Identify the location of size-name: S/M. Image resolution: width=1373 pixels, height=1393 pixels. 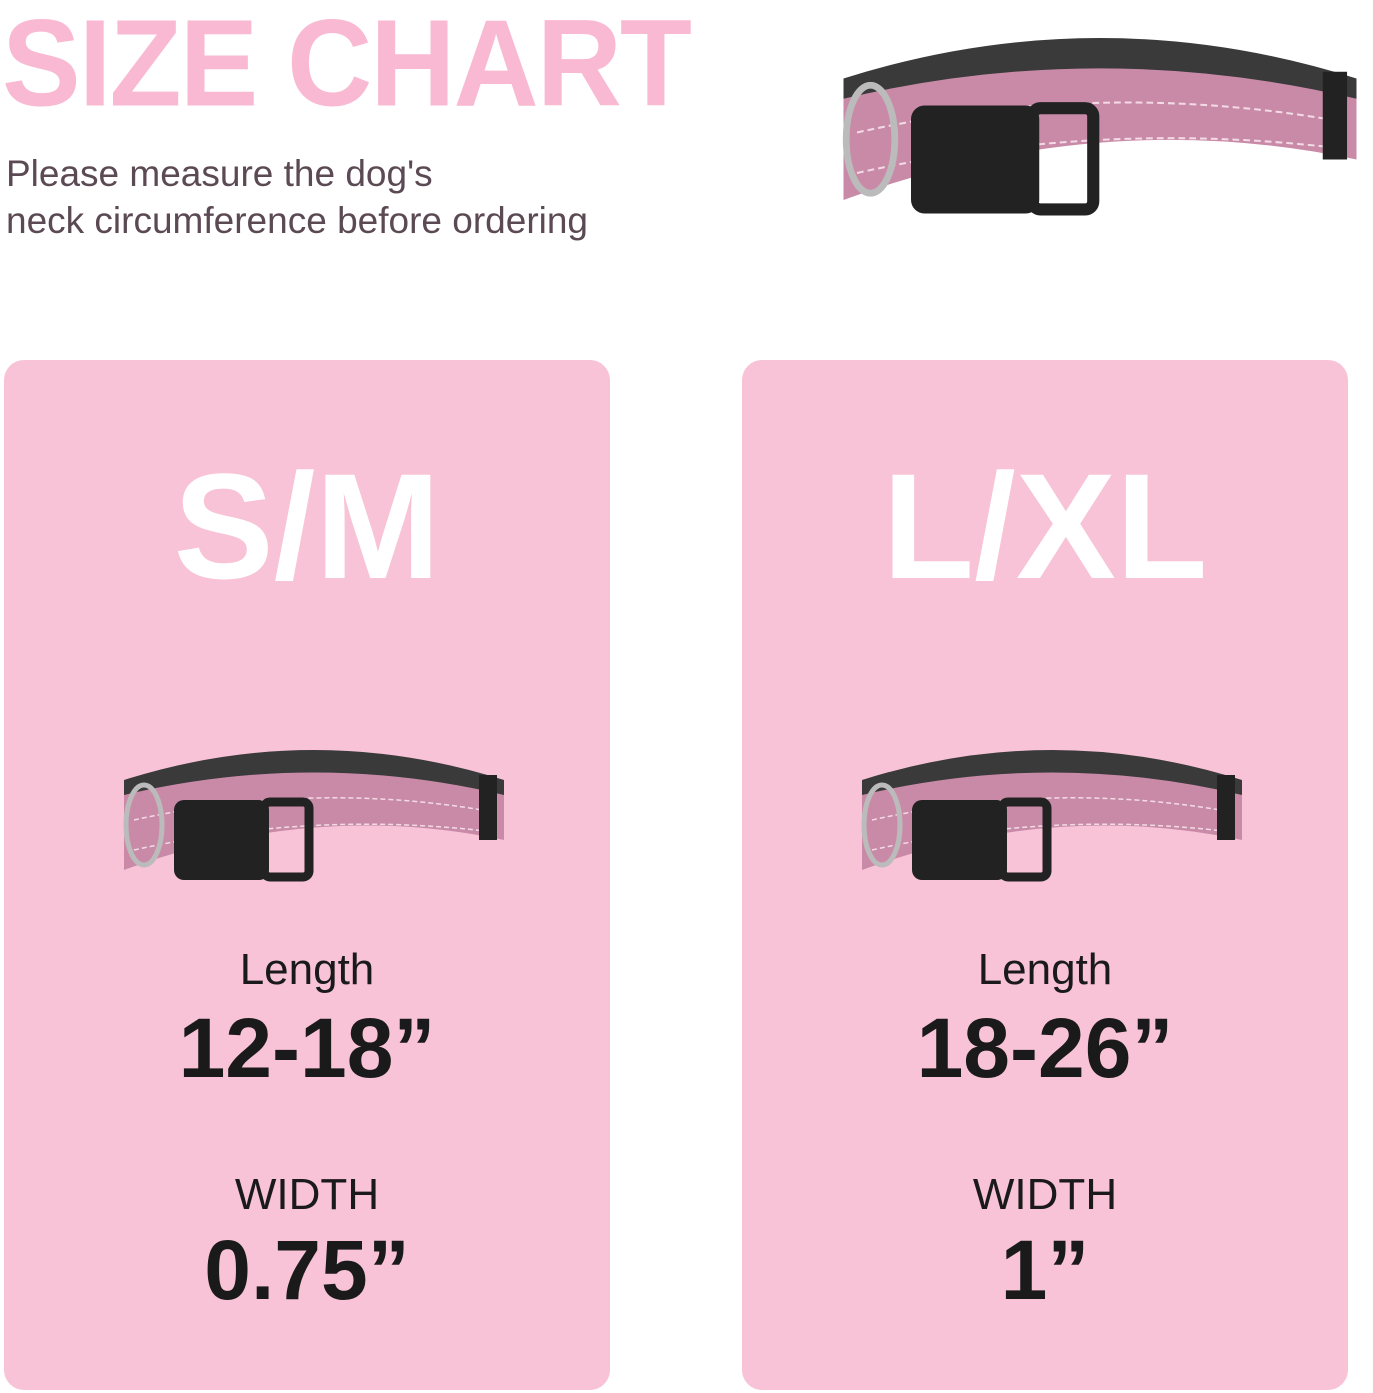
(307, 526).